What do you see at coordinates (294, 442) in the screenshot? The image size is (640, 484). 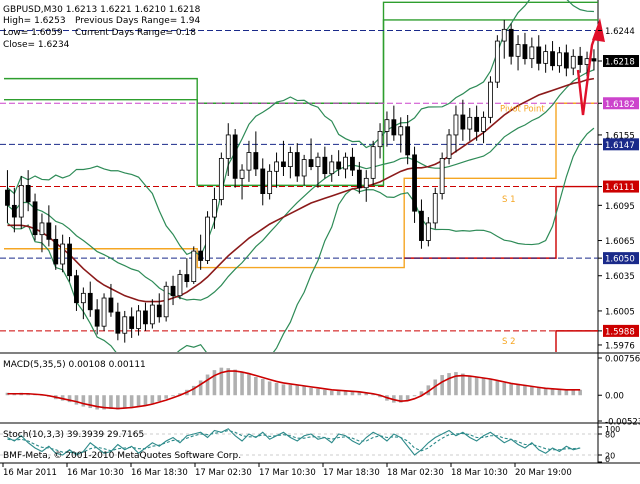 I see `stoch-main-line` at bounding box center [294, 442].